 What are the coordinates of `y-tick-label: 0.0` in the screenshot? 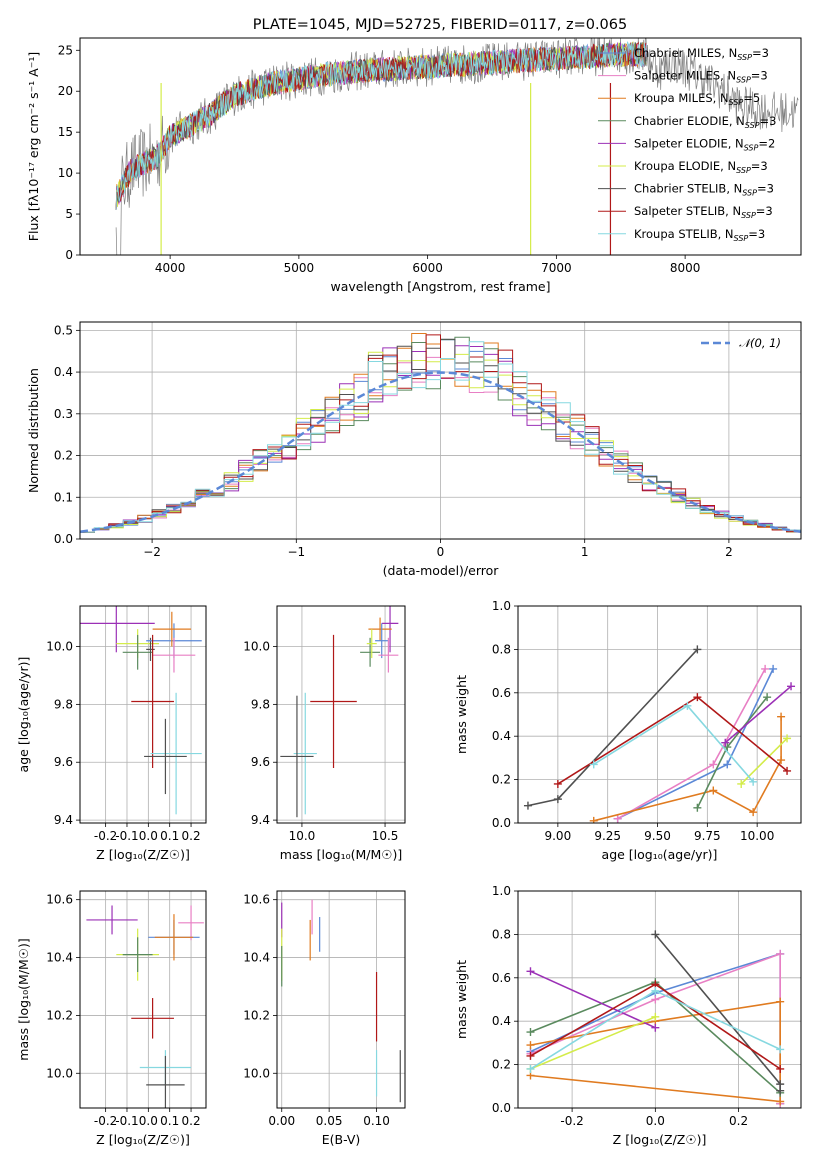 It's located at (501, 823).